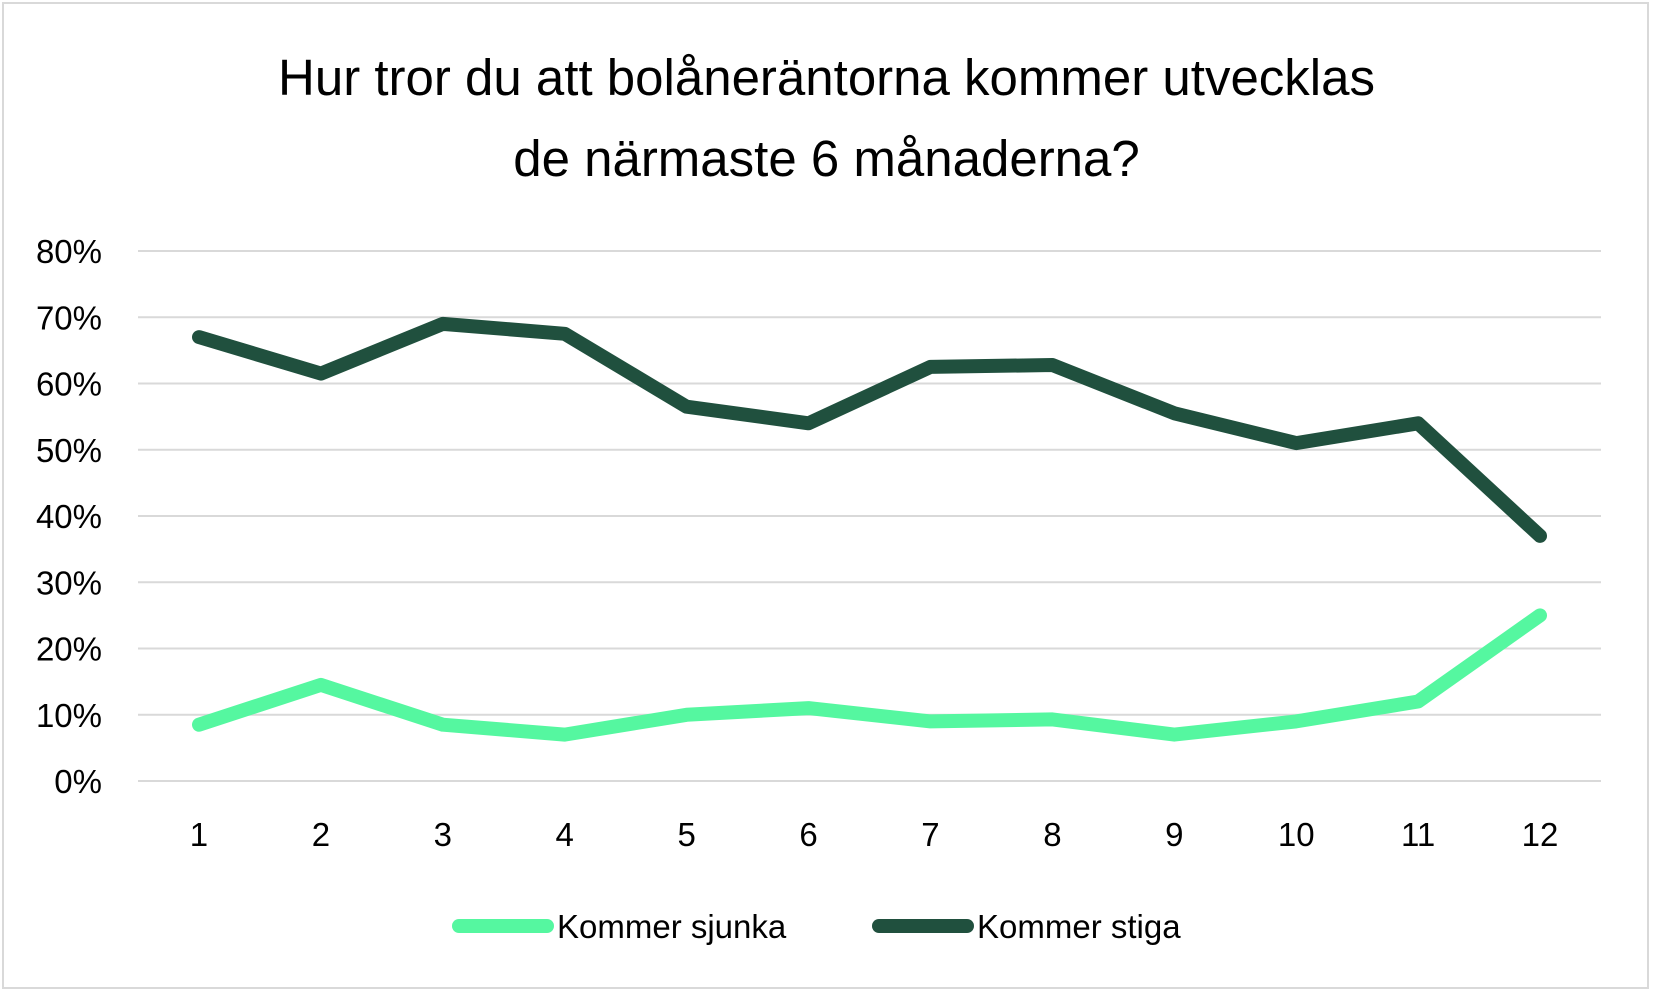  Describe the element at coordinates (321, 834) in the screenshot. I see `x-tick-label: 2` at that location.